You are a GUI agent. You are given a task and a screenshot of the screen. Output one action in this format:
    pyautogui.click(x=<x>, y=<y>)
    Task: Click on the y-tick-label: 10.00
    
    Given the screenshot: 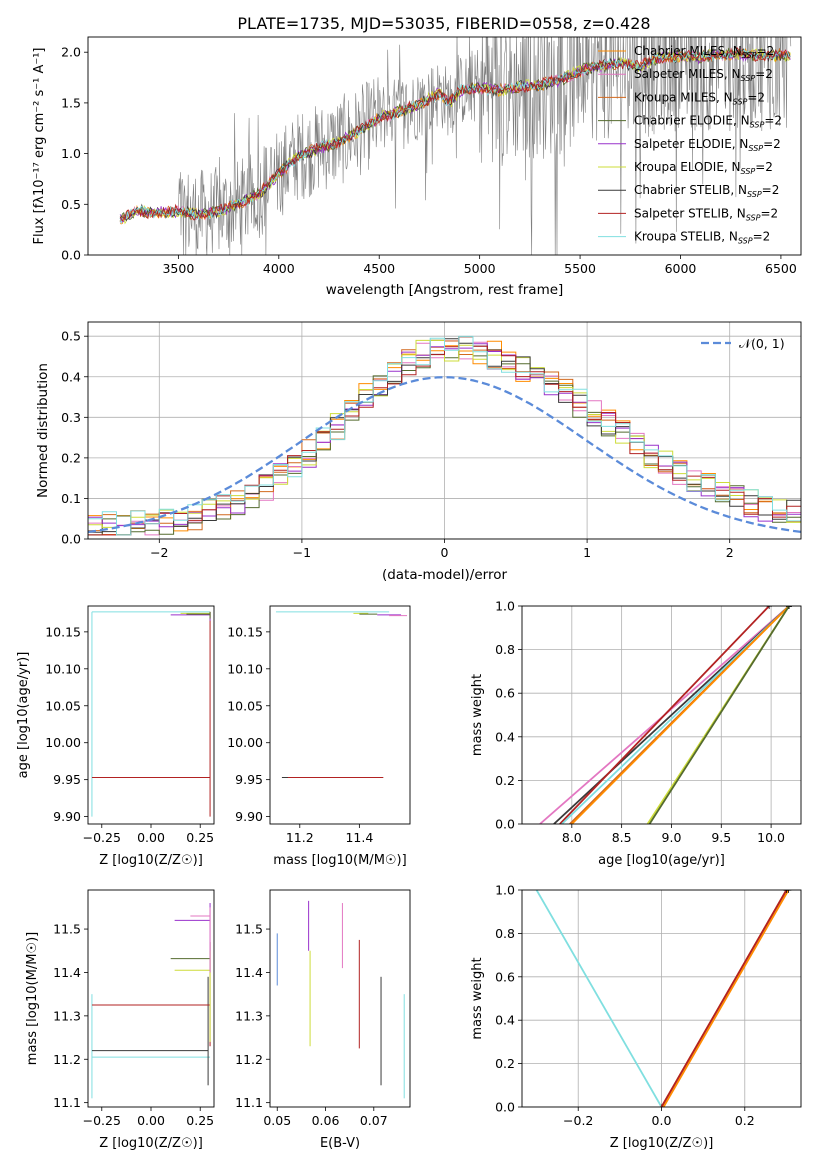 What is the action you would take?
    pyautogui.click(x=245, y=742)
    